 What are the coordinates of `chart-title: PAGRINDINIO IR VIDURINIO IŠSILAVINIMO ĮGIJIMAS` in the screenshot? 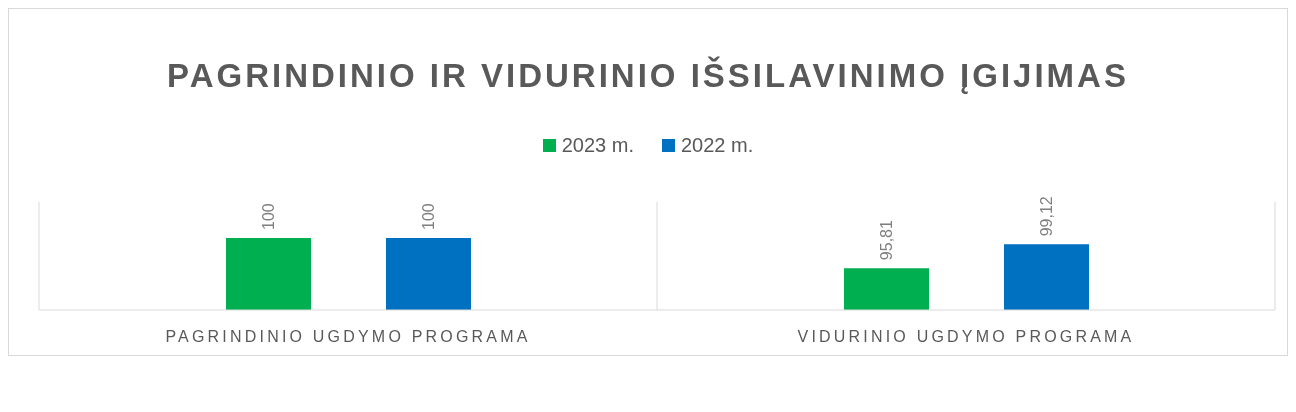 It's located at (648, 75).